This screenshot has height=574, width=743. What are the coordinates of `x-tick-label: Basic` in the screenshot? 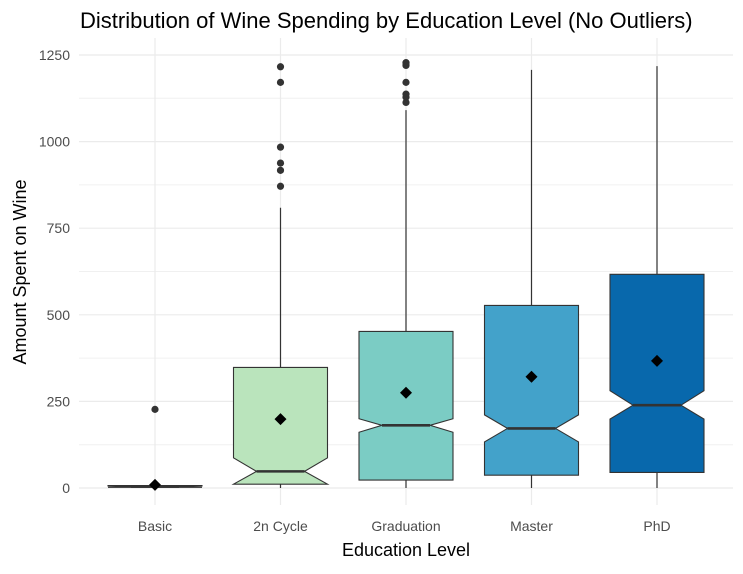 It's located at (155, 526).